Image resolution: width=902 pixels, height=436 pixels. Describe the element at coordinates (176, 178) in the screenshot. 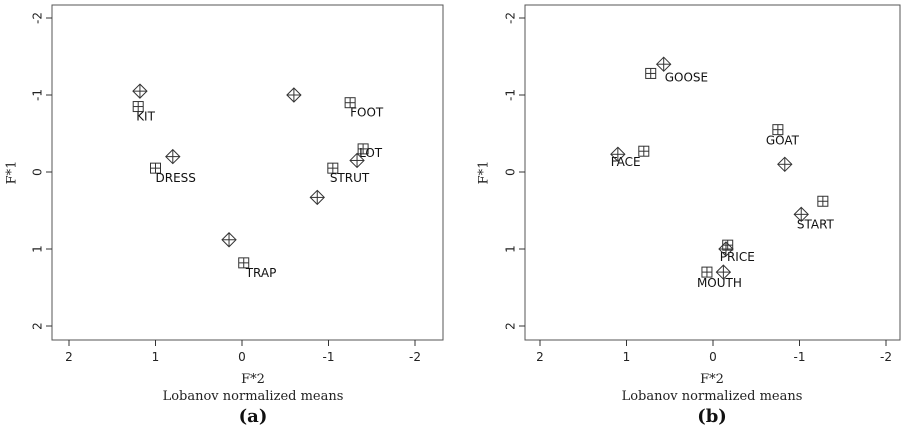

I see `point-label: DRESS` at that location.